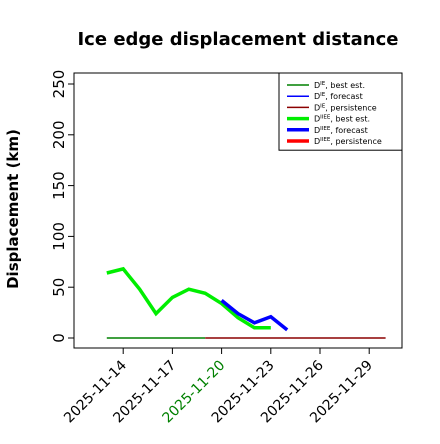 This screenshot has height=444, width=440. I want to click on legend-box, so click(340, 111).